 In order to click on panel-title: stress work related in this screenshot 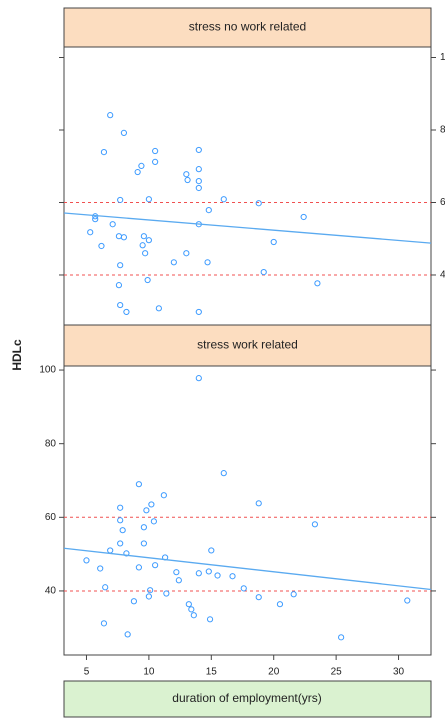, I will do `click(247, 345)`.